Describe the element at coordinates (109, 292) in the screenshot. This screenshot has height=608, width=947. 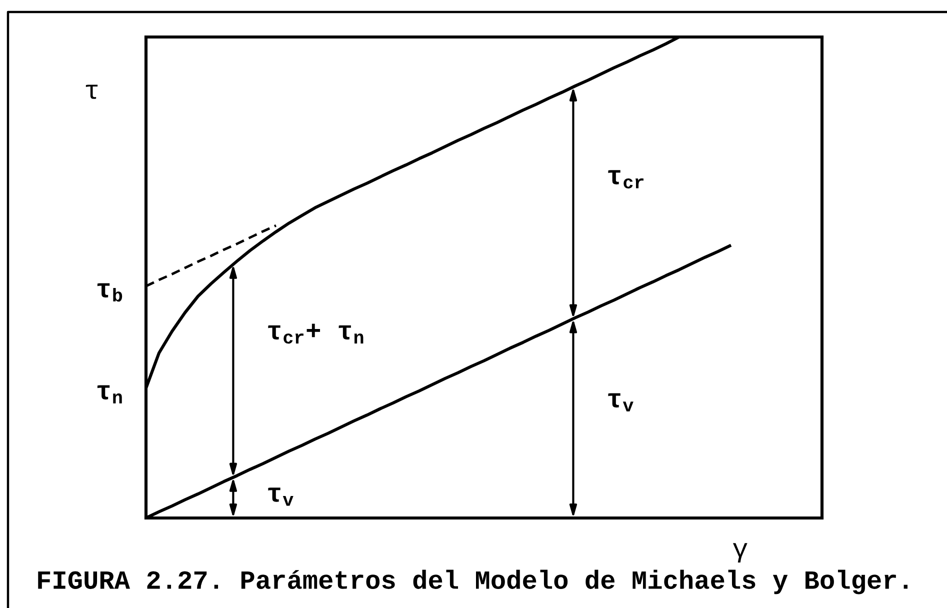
I see `text: τ$_{b}$` at that location.